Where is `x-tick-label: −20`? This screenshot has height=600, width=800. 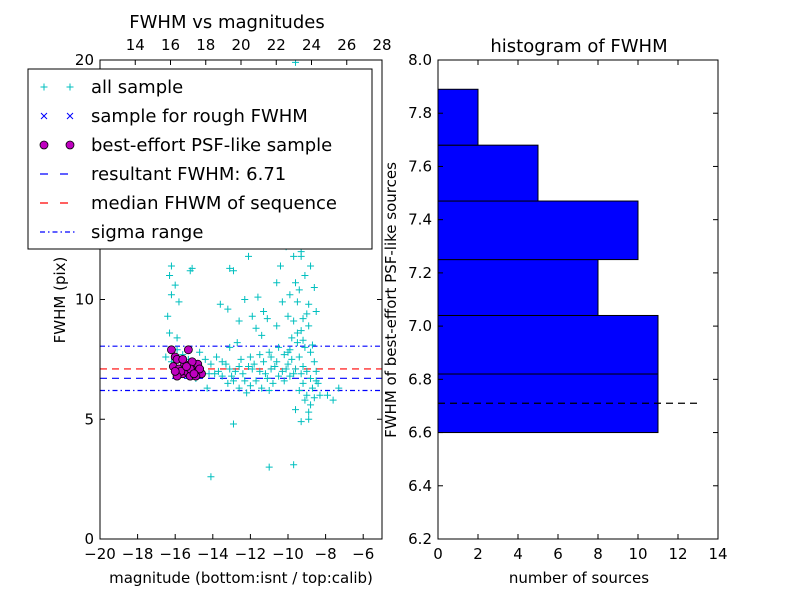
x-tick-label: −20 is located at coordinates (100, 554).